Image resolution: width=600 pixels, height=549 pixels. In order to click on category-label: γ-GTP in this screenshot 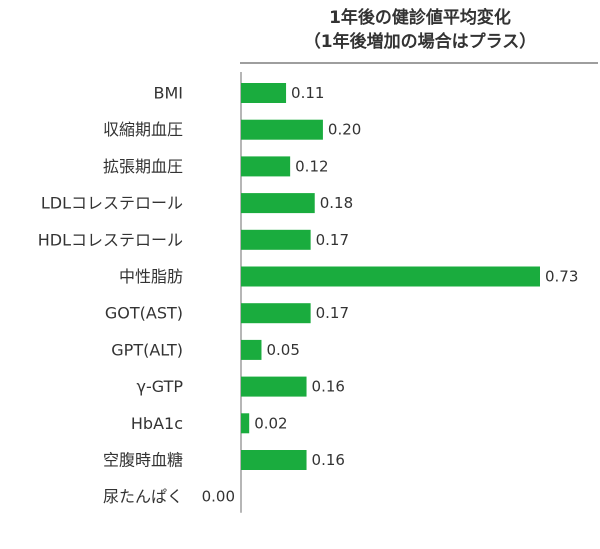, I will do `click(160, 386)`.